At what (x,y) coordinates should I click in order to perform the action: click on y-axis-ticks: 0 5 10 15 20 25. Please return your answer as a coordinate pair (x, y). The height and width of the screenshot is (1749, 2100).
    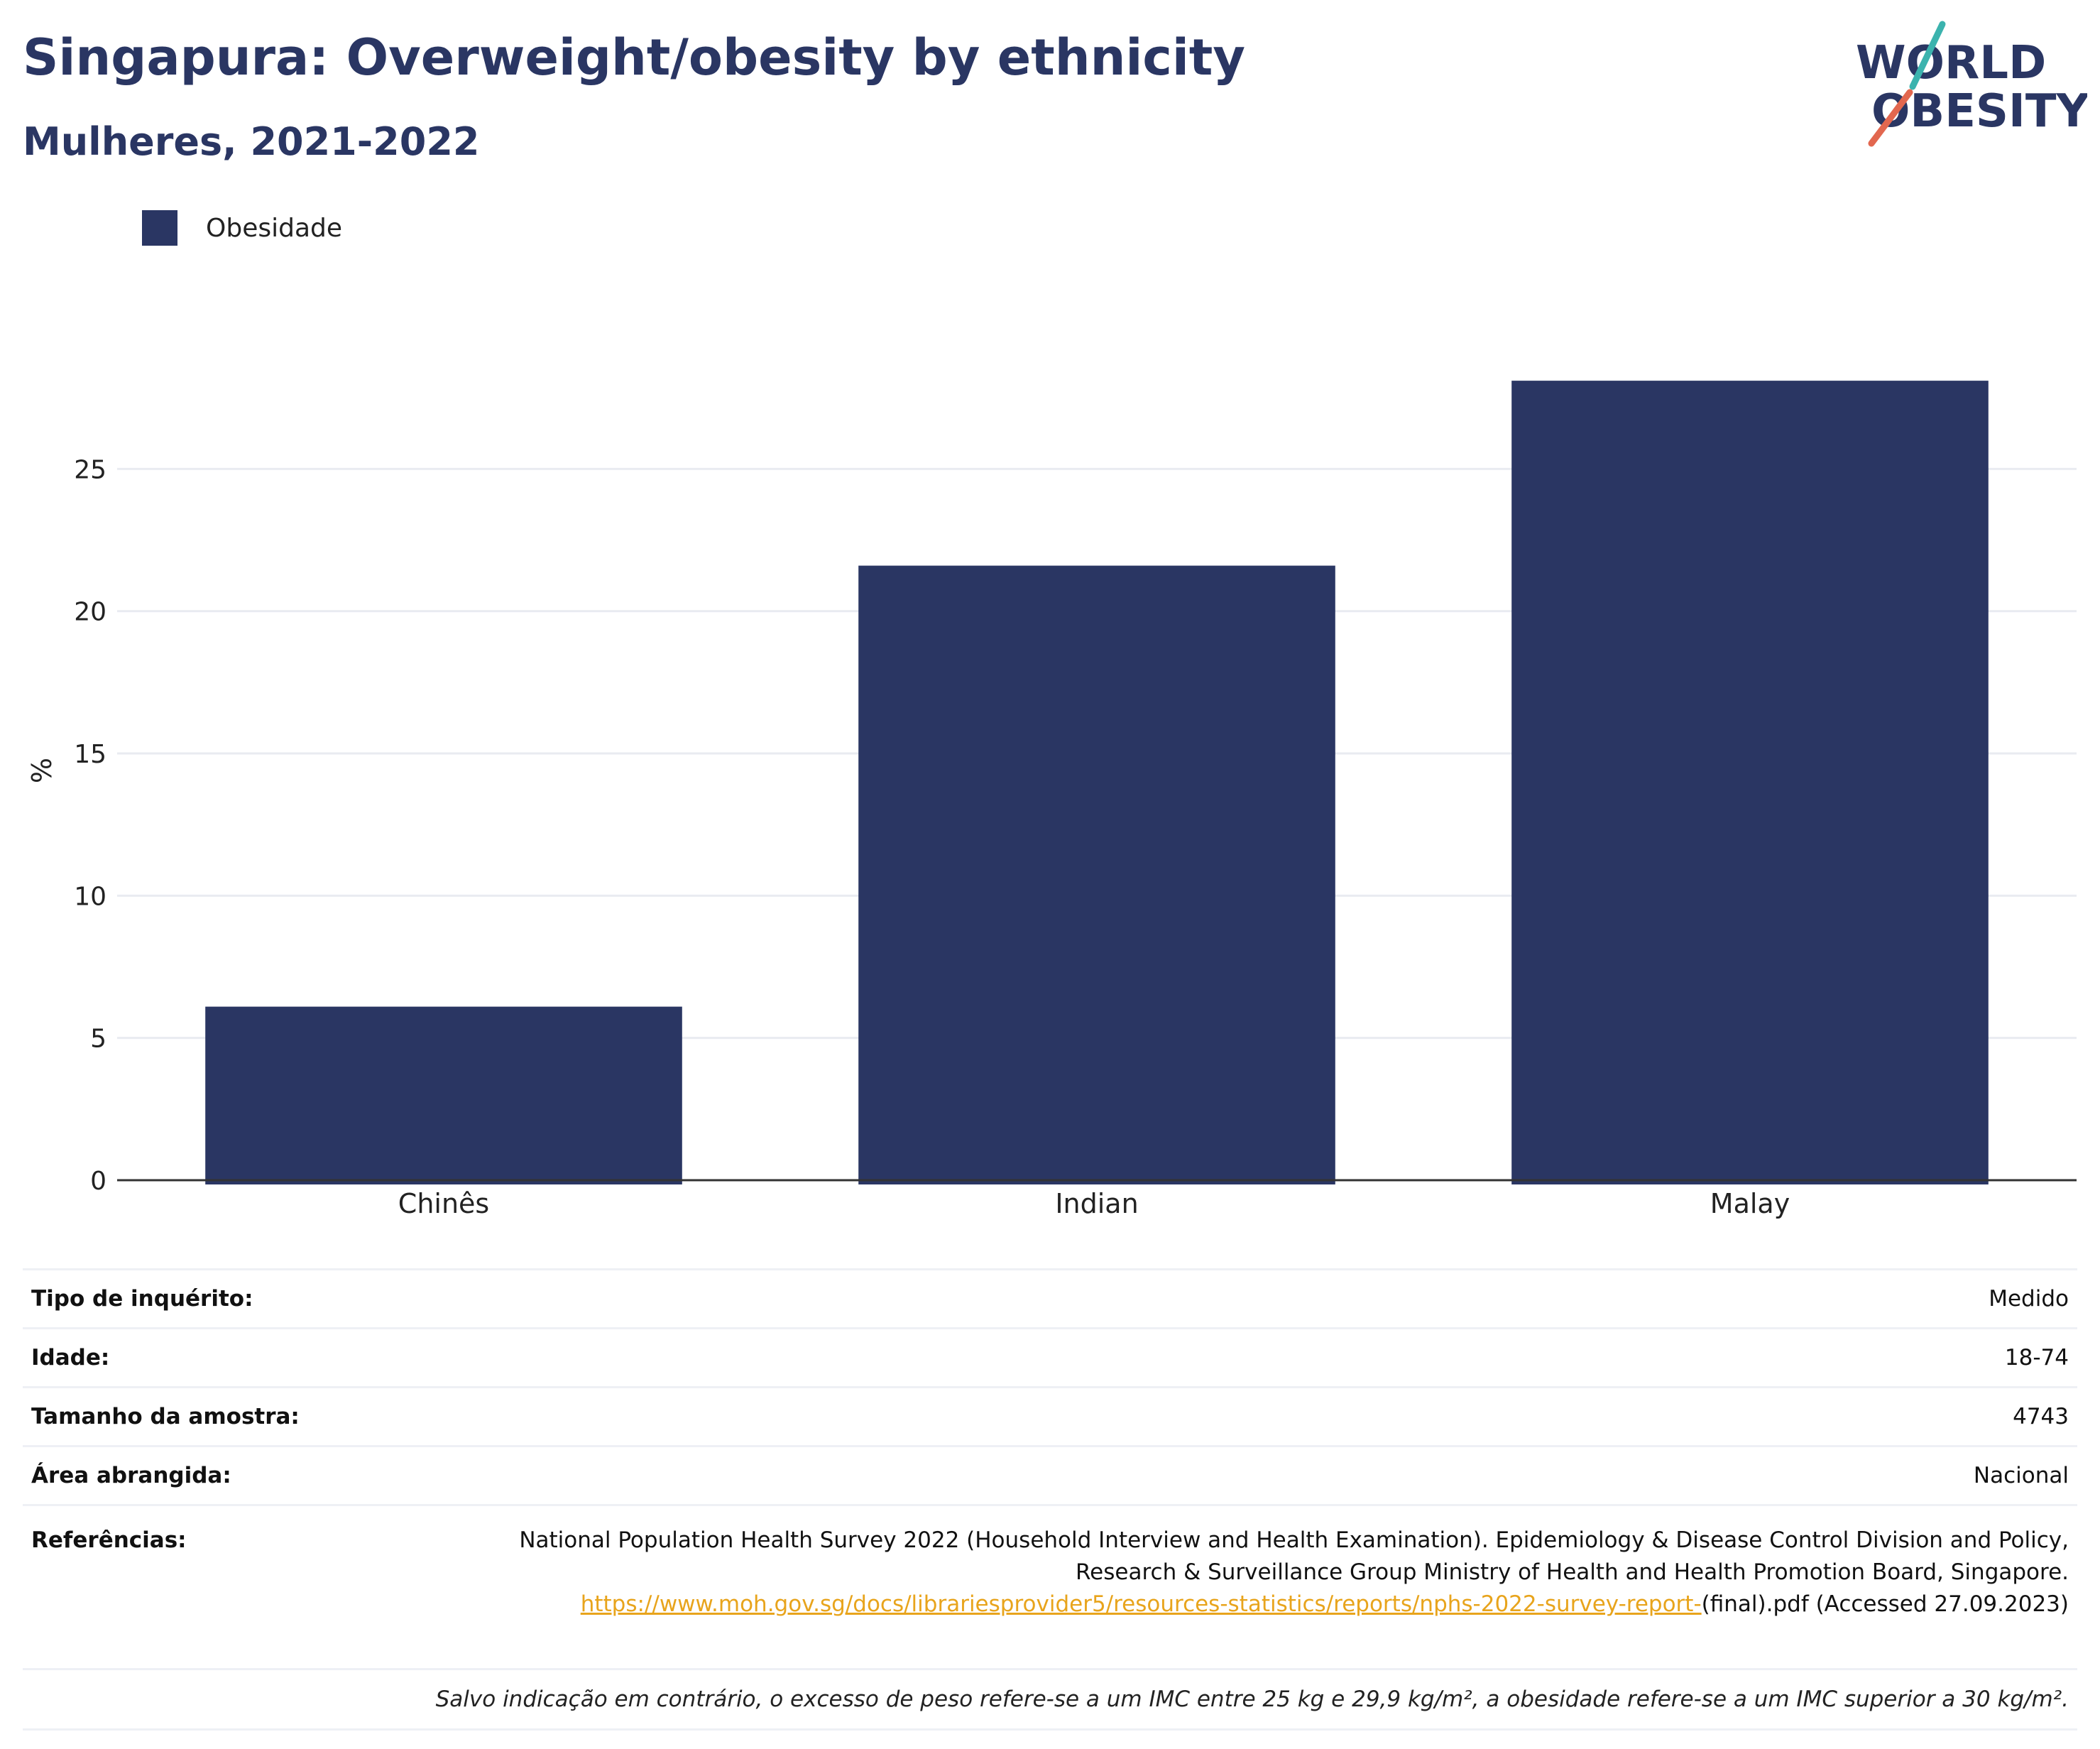
    Looking at the image, I should click on (90, 825).